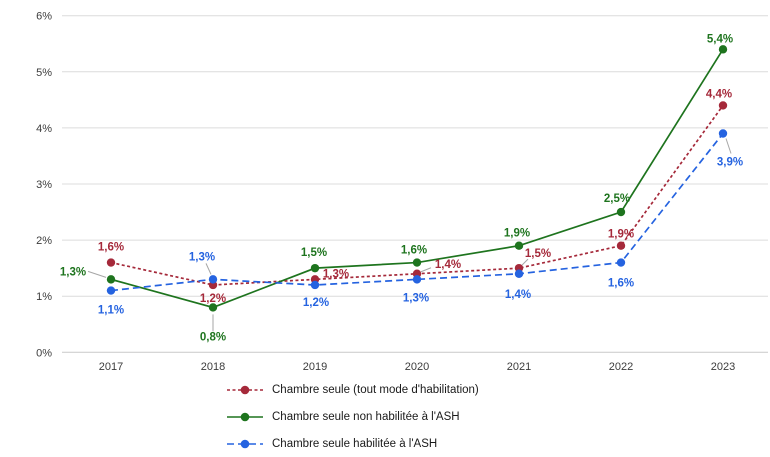 This screenshot has width=770, height=457. What do you see at coordinates (375, 390) in the screenshot?
I see `legend-label: Chambre seule (tout mode d'habilitation)` at bounding box center [375, 390].